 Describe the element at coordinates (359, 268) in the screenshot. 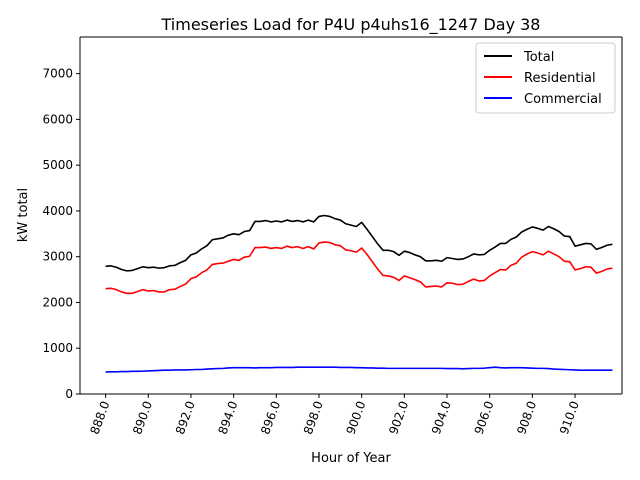

I see `series-line-residential` at that location.